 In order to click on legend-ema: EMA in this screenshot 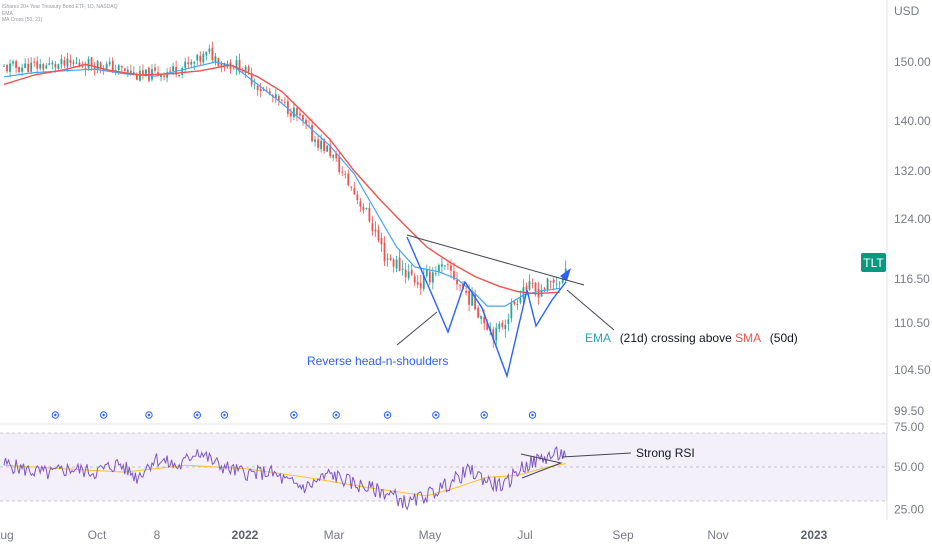, I will do `click(8, 14)`.